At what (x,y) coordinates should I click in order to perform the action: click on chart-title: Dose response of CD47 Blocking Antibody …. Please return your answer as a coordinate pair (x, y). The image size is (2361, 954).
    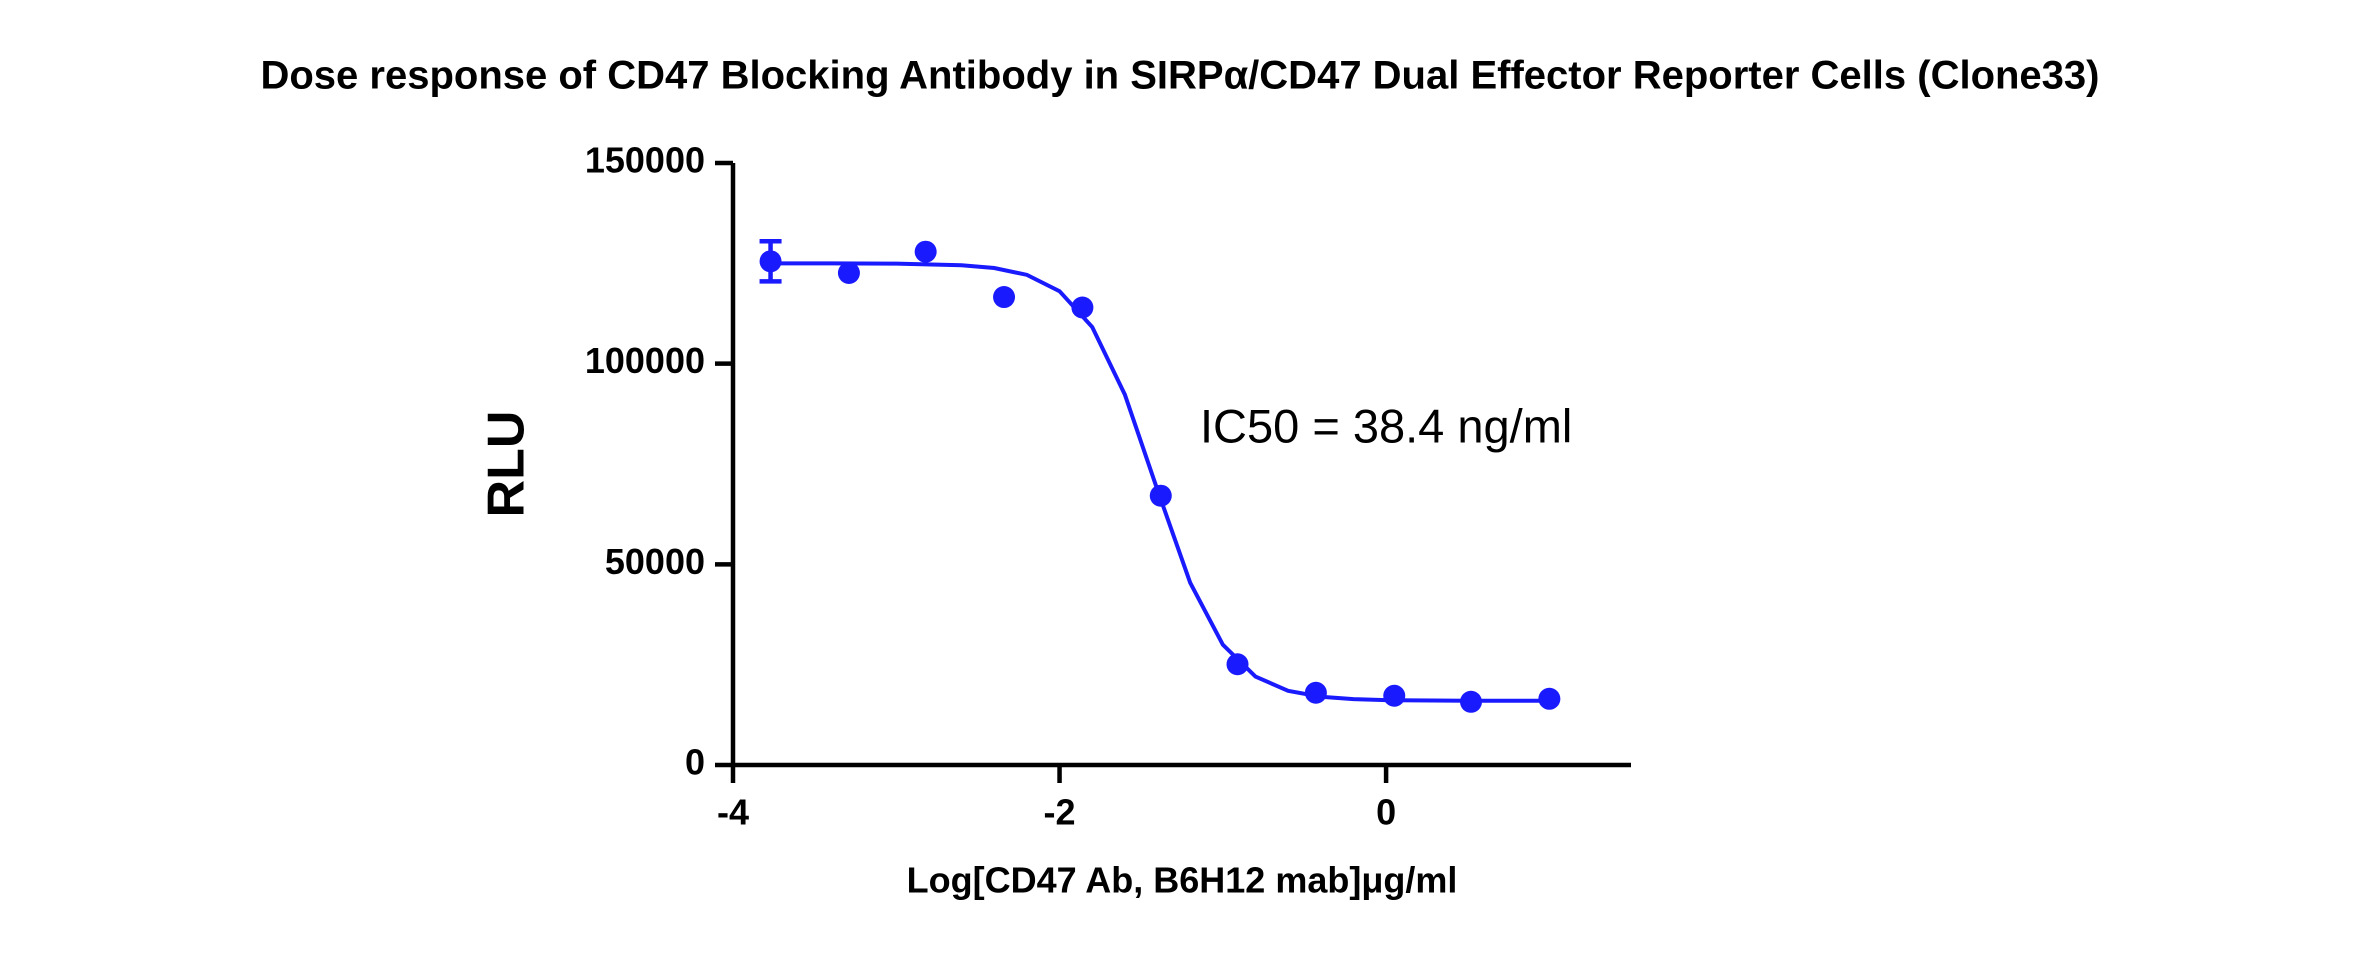
    Looking at the image, I should click on (1179, 76).